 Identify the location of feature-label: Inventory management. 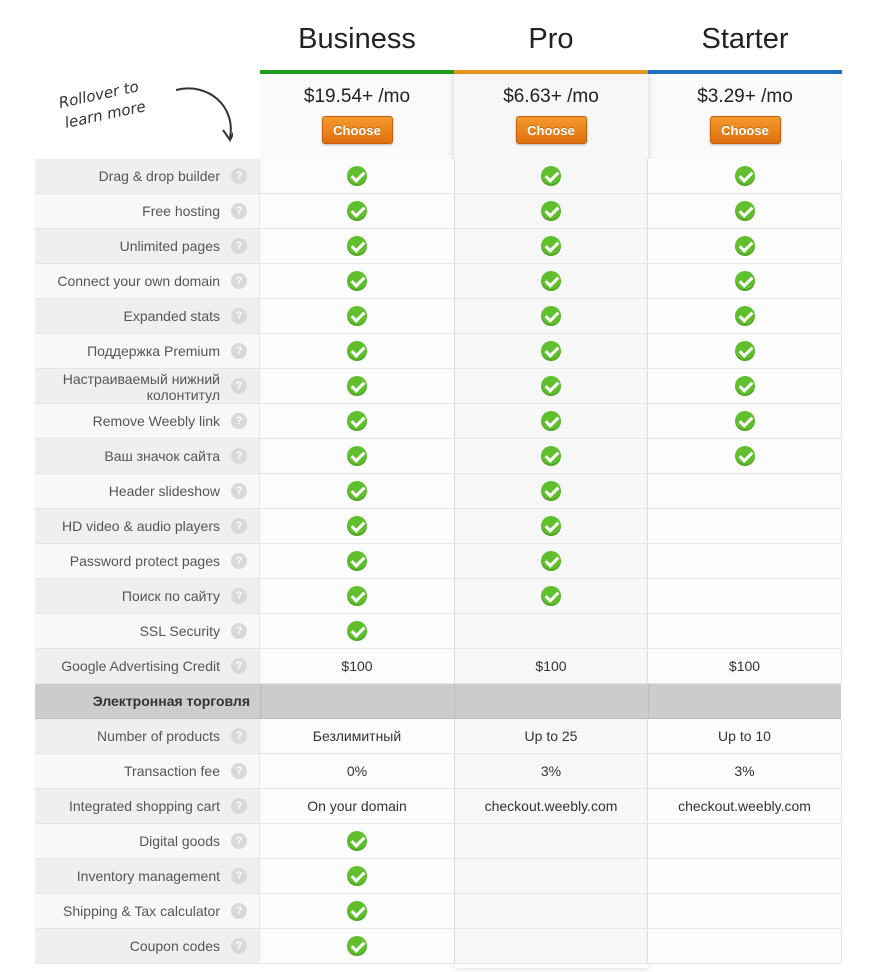
(148, 876).